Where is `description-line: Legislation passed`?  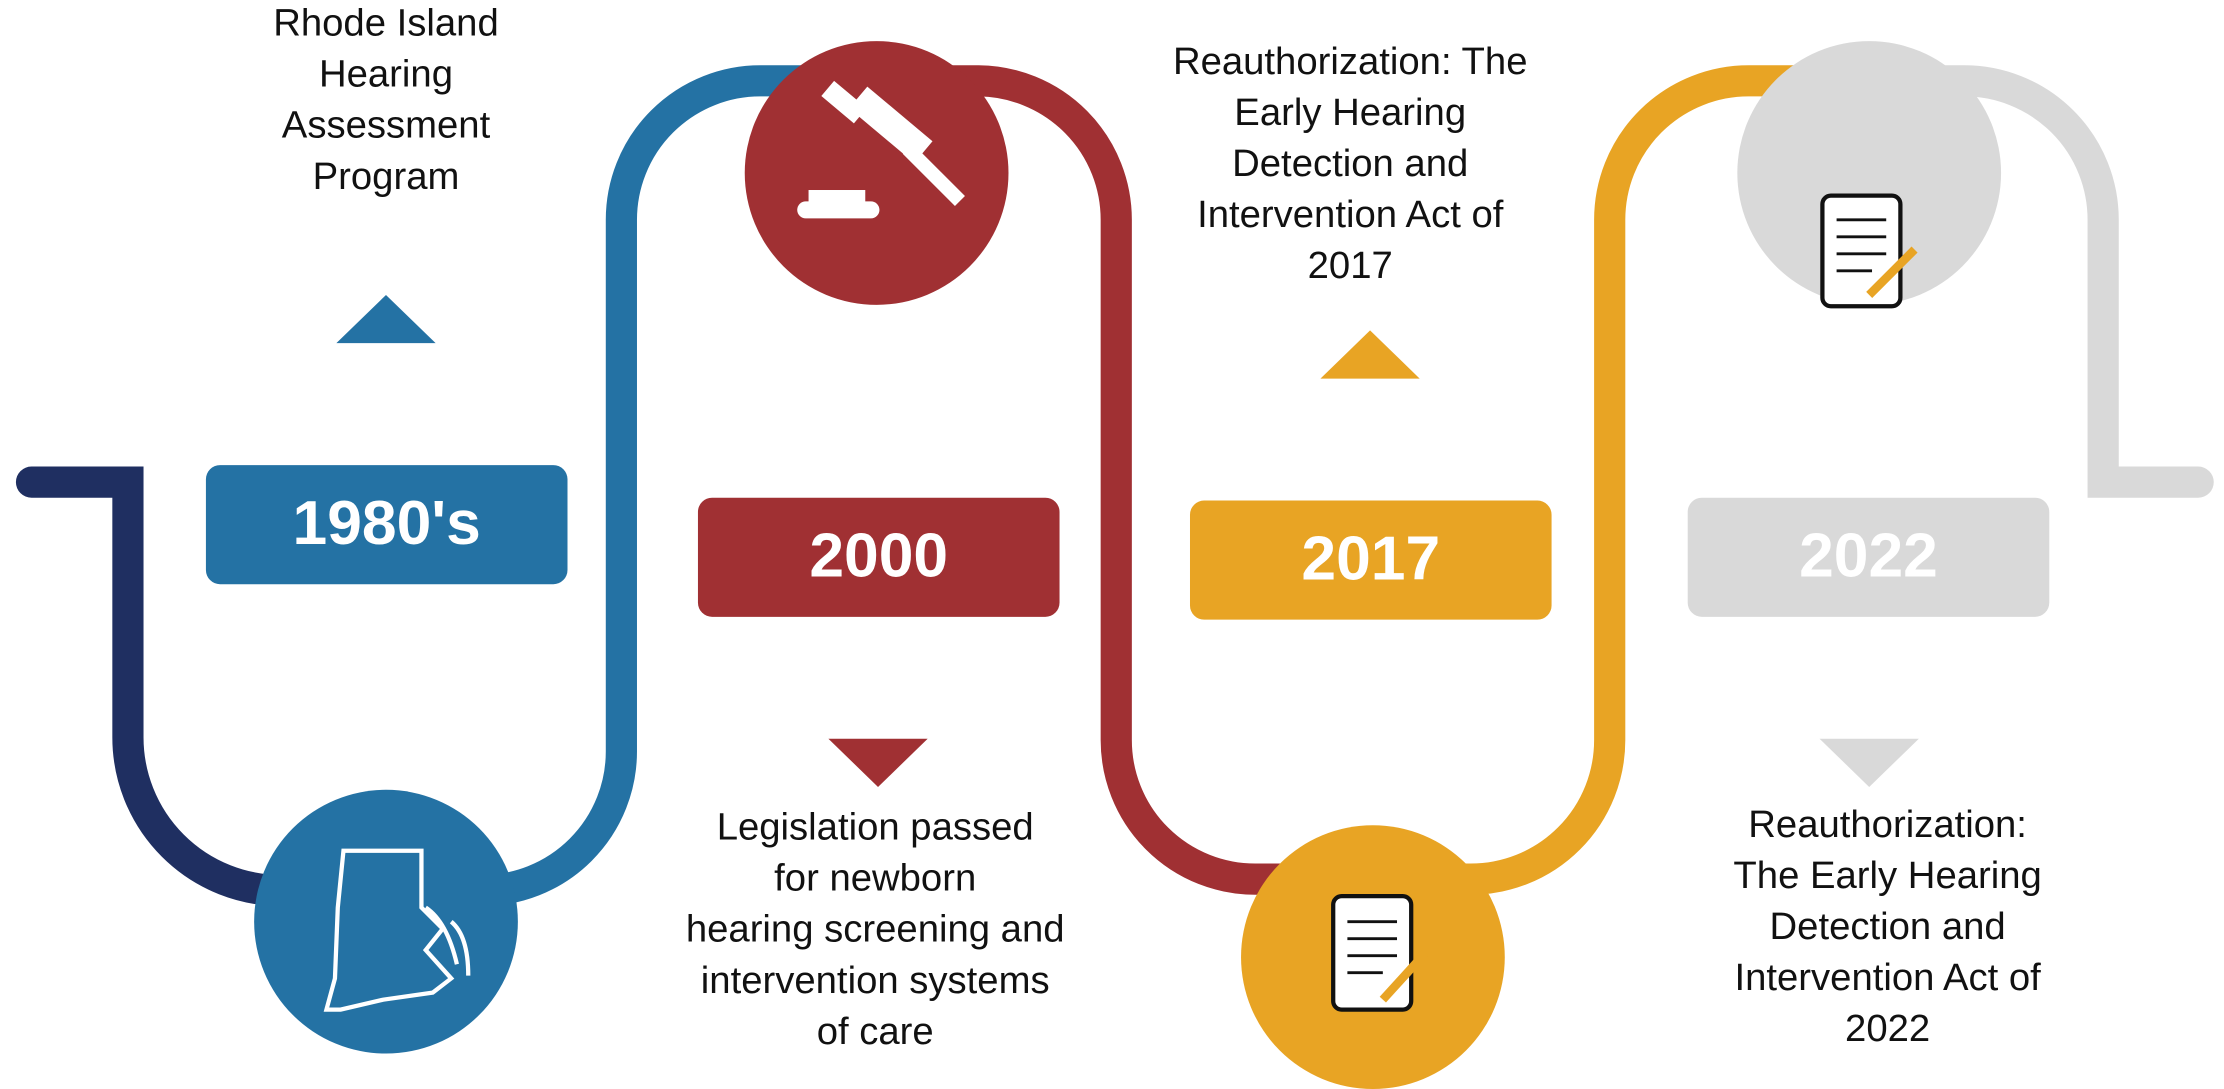 description-line: Legislation passed is located at coordinates (875, 827).